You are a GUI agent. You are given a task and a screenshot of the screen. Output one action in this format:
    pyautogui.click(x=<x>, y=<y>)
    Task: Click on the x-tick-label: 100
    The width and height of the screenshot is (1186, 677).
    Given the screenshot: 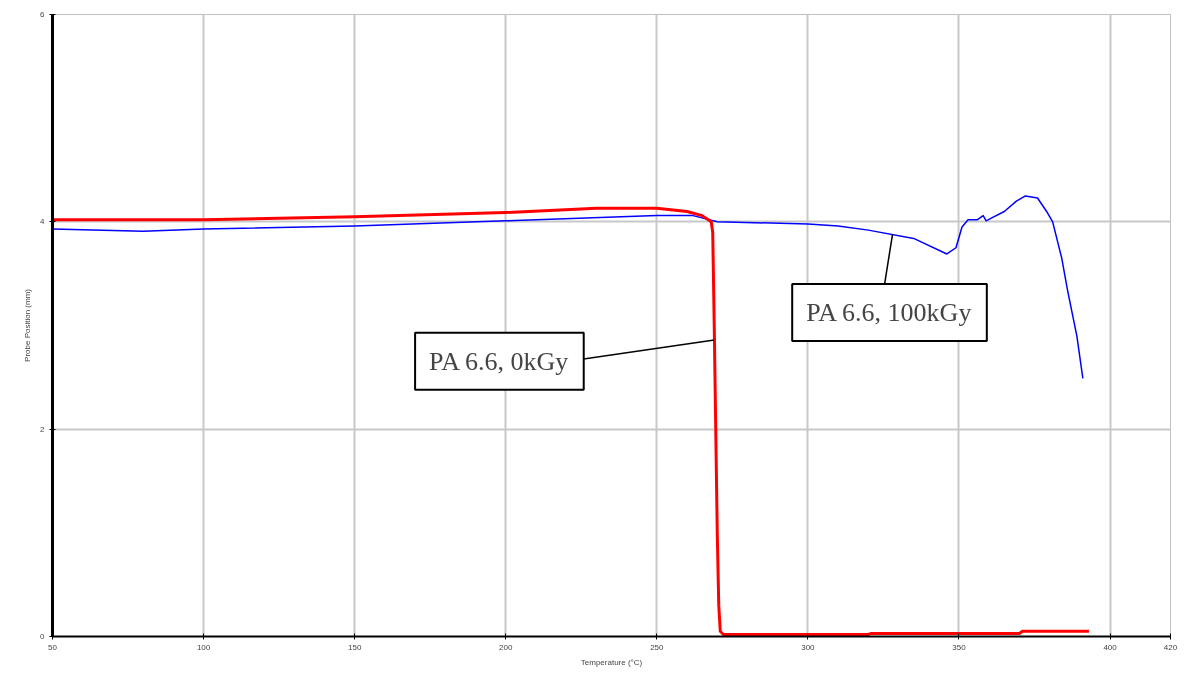 What is the action you would take?
    pyautogui.click(x=203, y=647)
    